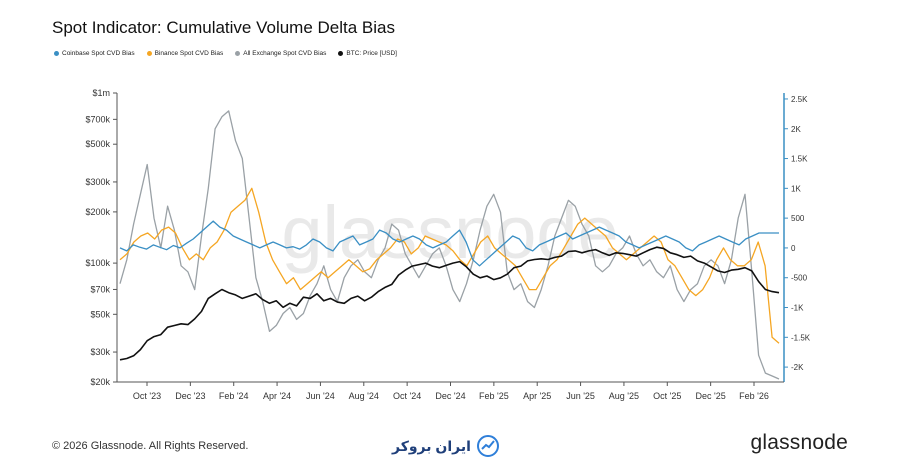 This screenshot has height=471, width=900. What do you see at coordinates (341, 53) in the screenshot?
I see `legend-btc-price-dot` at bounding box center [341, 53].